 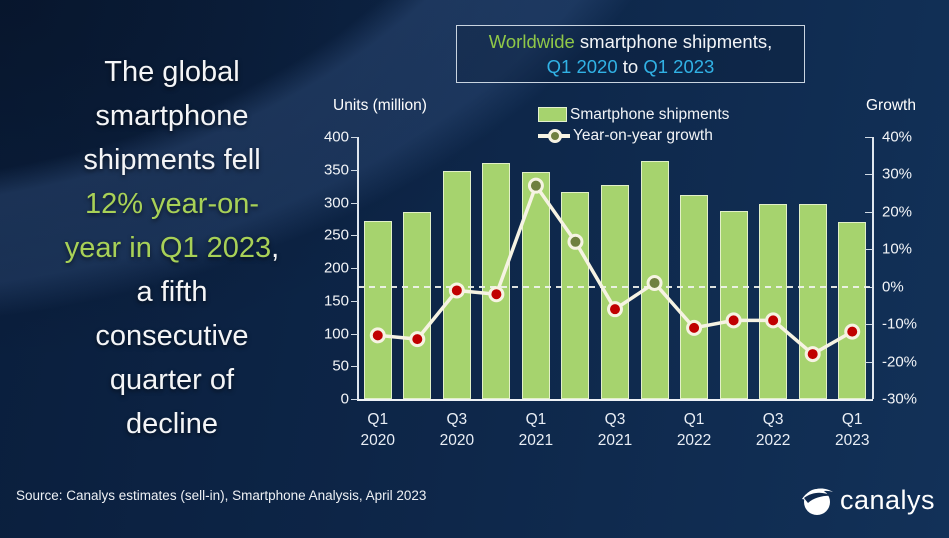 I want to click on x-label-year: 2023, so click(x=852, y=440).